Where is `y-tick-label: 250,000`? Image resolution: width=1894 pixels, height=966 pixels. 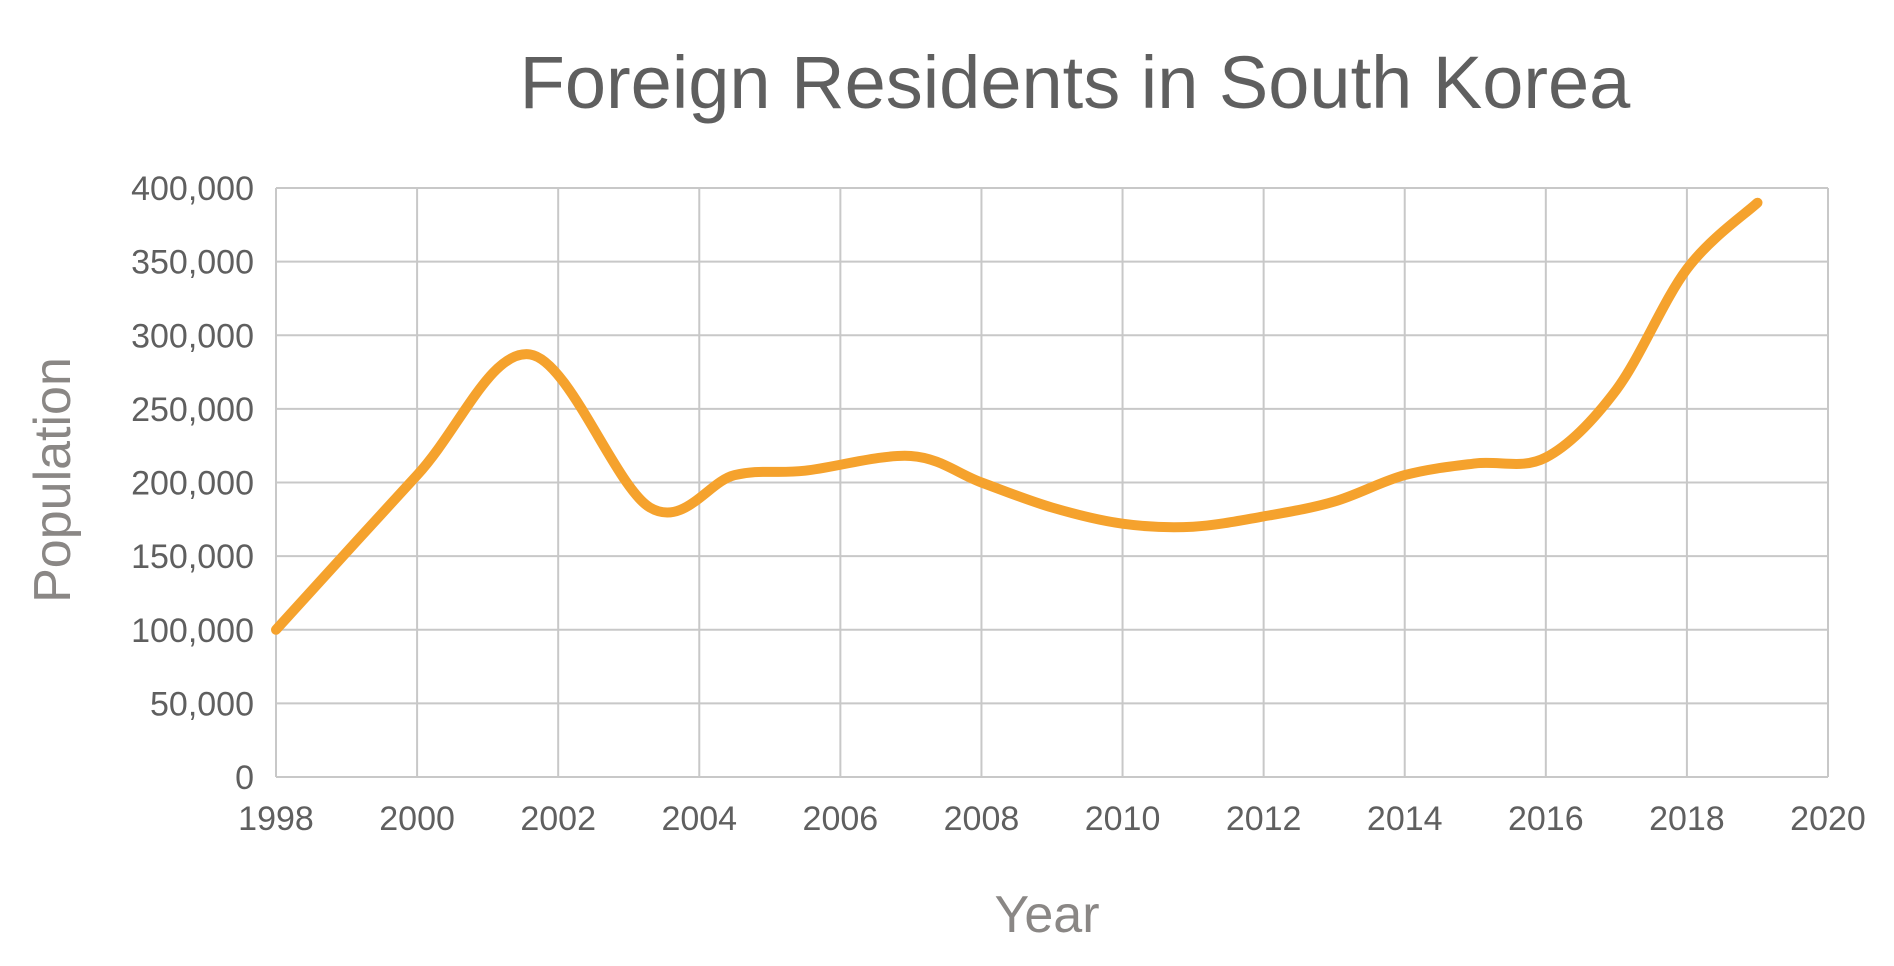
y-tick-label: 250,000 is located at coordinates (192, 410).